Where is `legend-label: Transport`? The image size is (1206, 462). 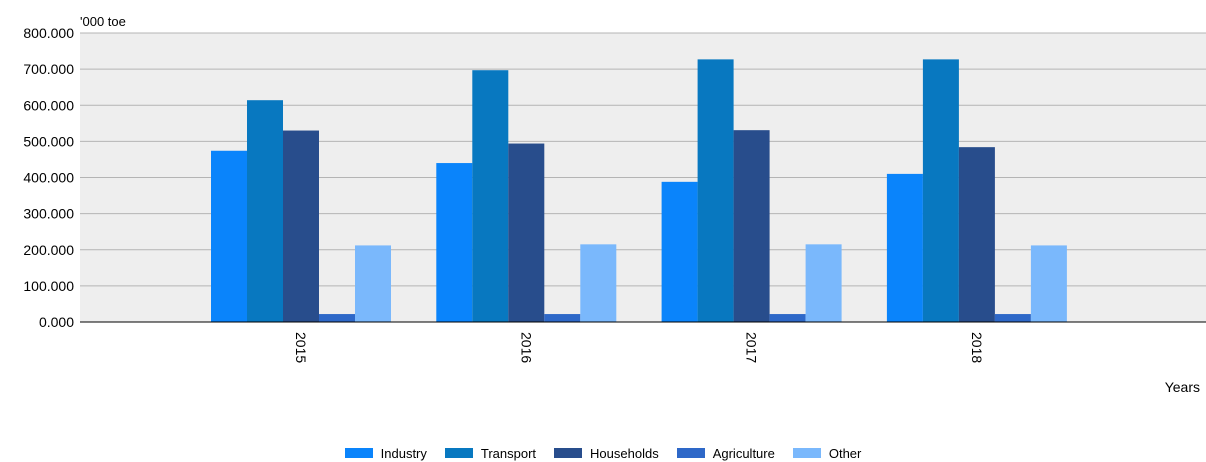
legend-label: Transport is located at coordinates (508, 453).